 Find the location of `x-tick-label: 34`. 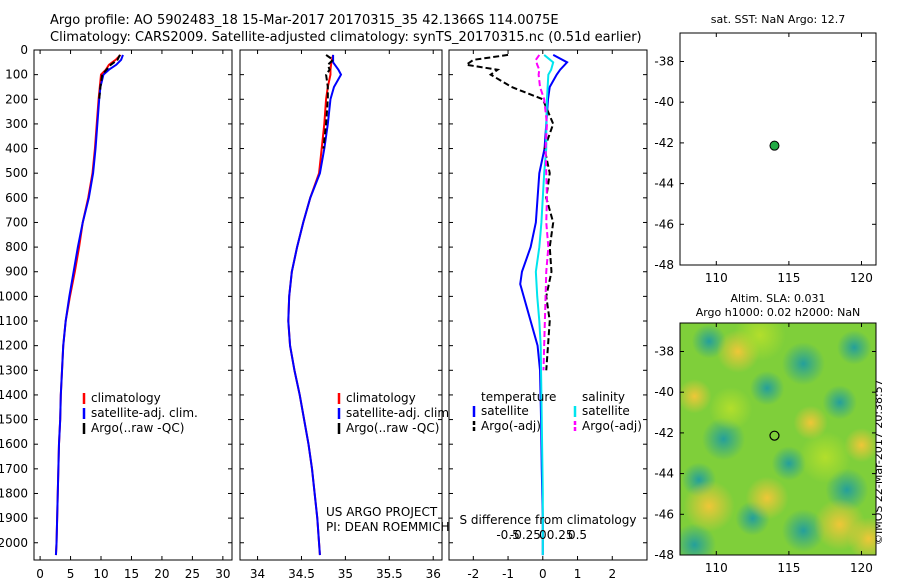

x-tick-label: 34 is located at coordinates (257, 573).